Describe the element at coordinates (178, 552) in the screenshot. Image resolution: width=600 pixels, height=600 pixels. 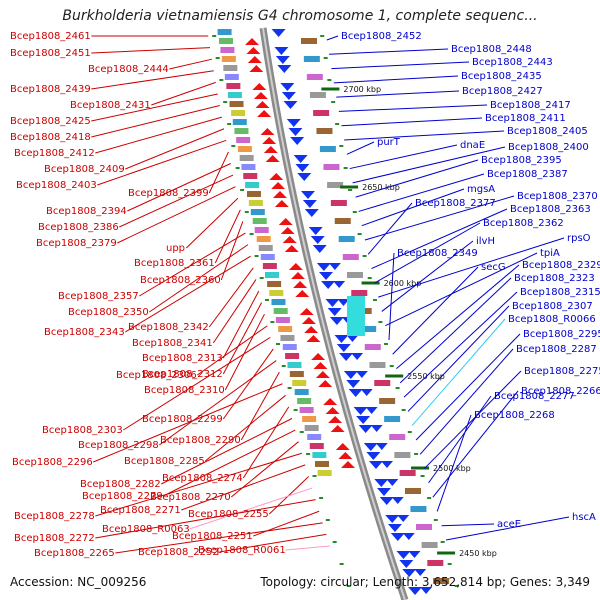
I see `gene-label-left: Bcep1808_2252` at that location.